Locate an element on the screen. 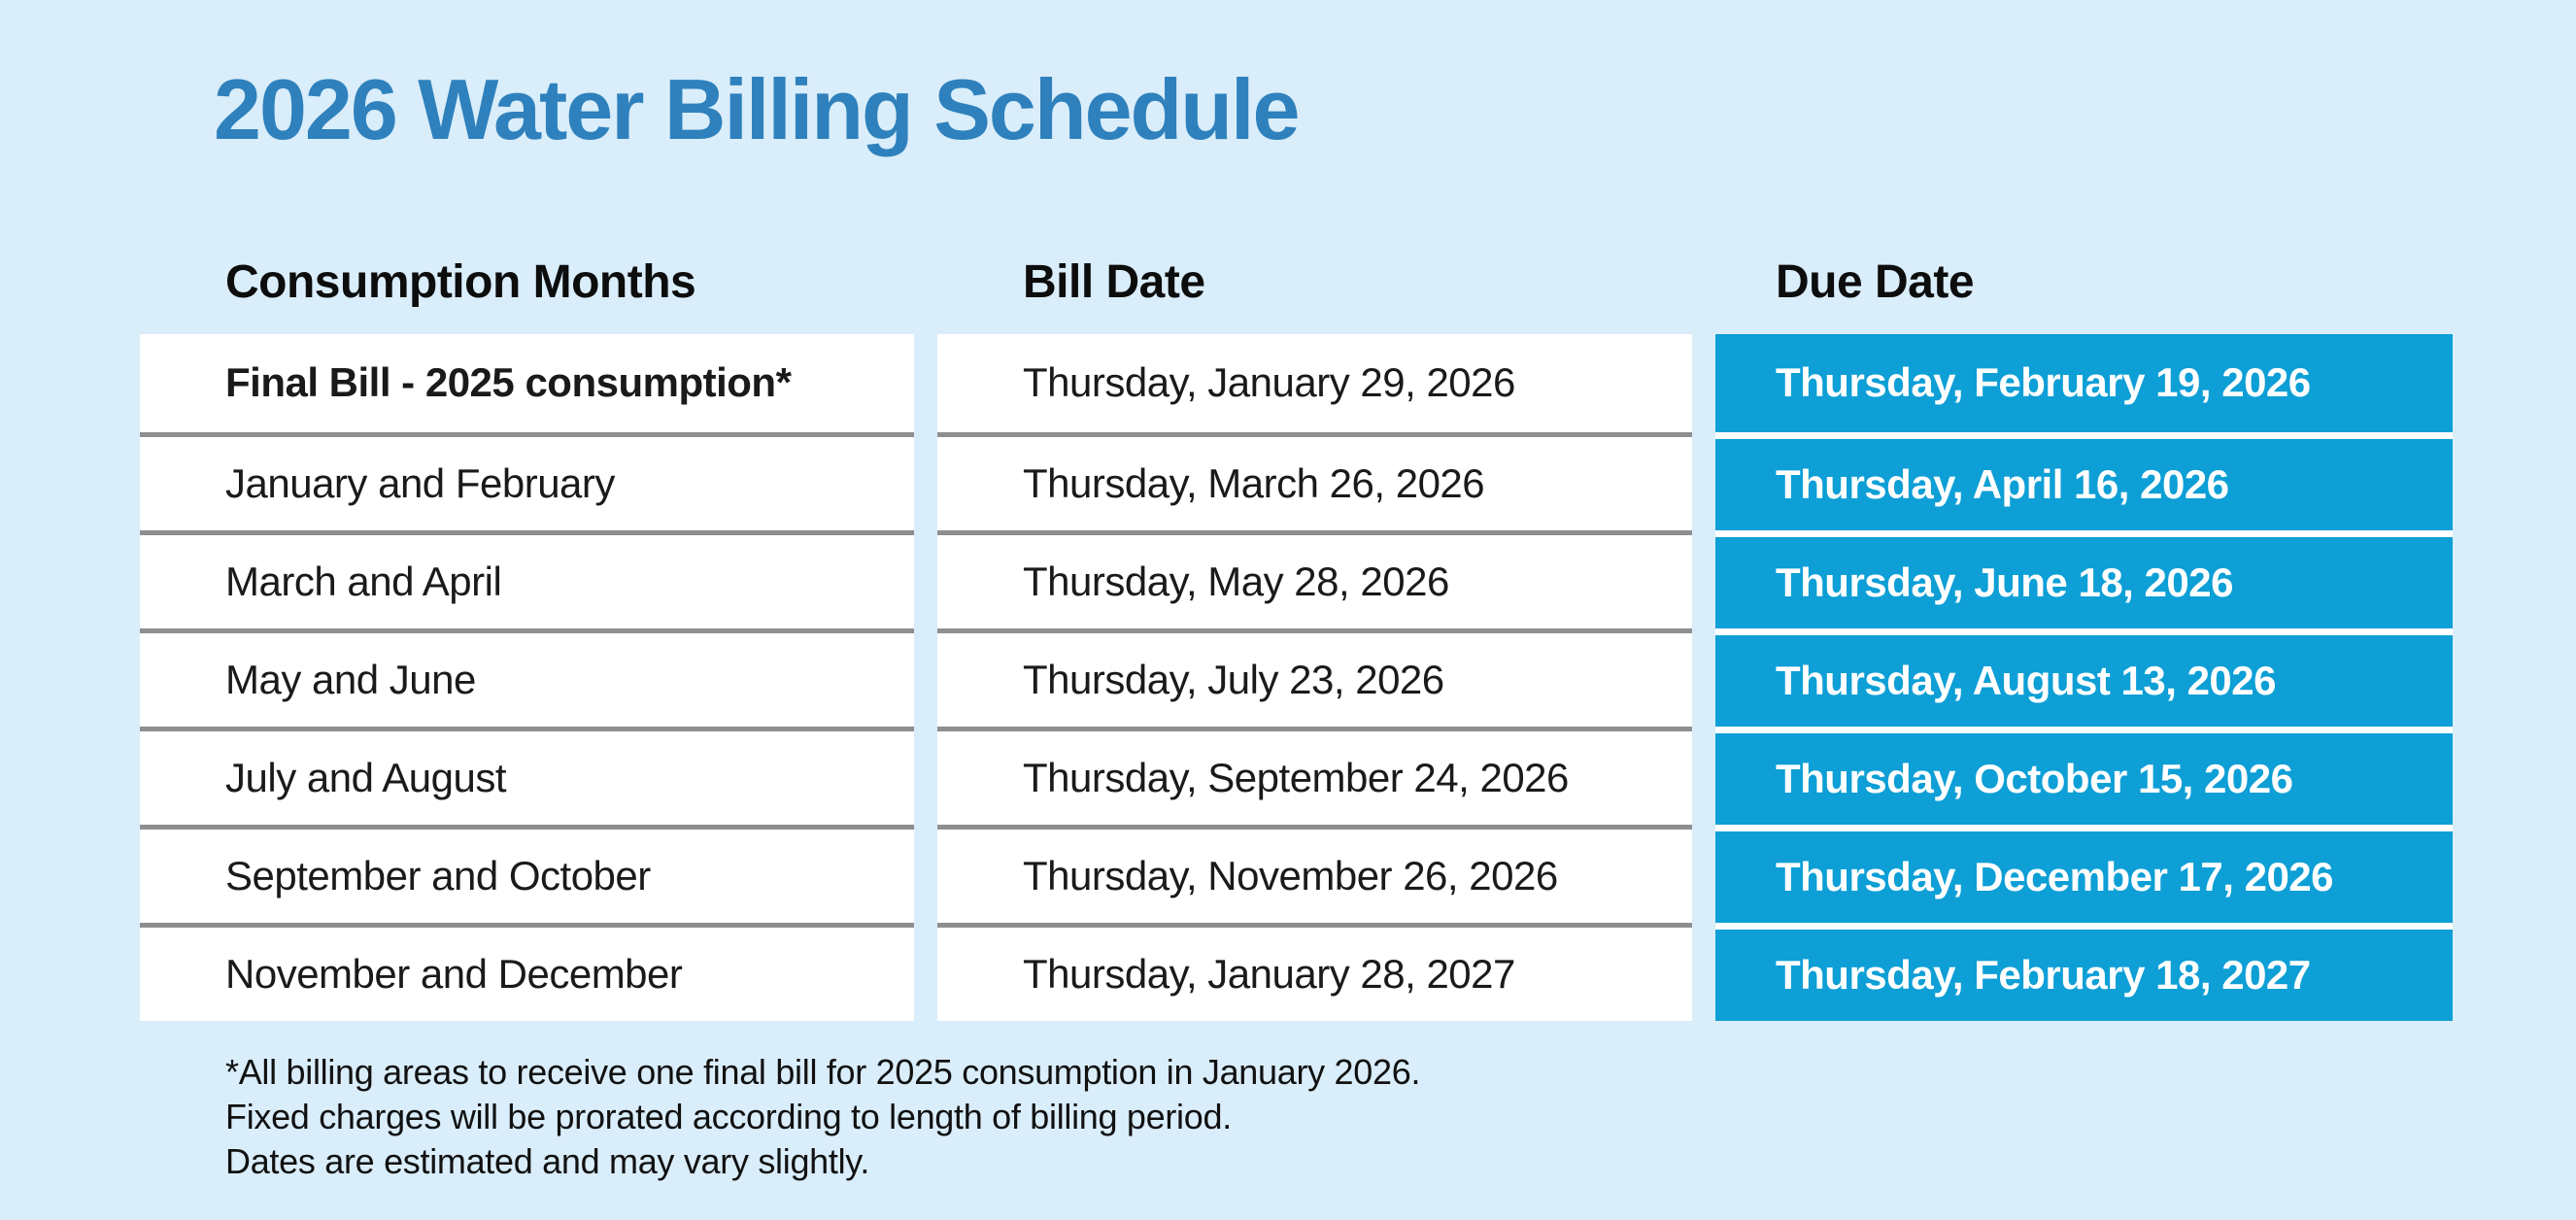  due-date-cell: Thursday, February 19, 2026 is located at coordinates (2084, 382).